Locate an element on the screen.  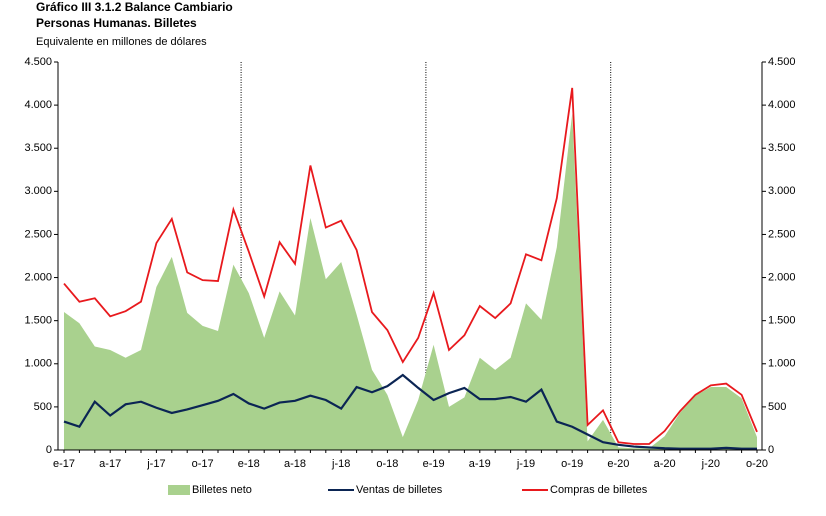
y-tick-label: 4.000 is located at coordinates (38, 105).